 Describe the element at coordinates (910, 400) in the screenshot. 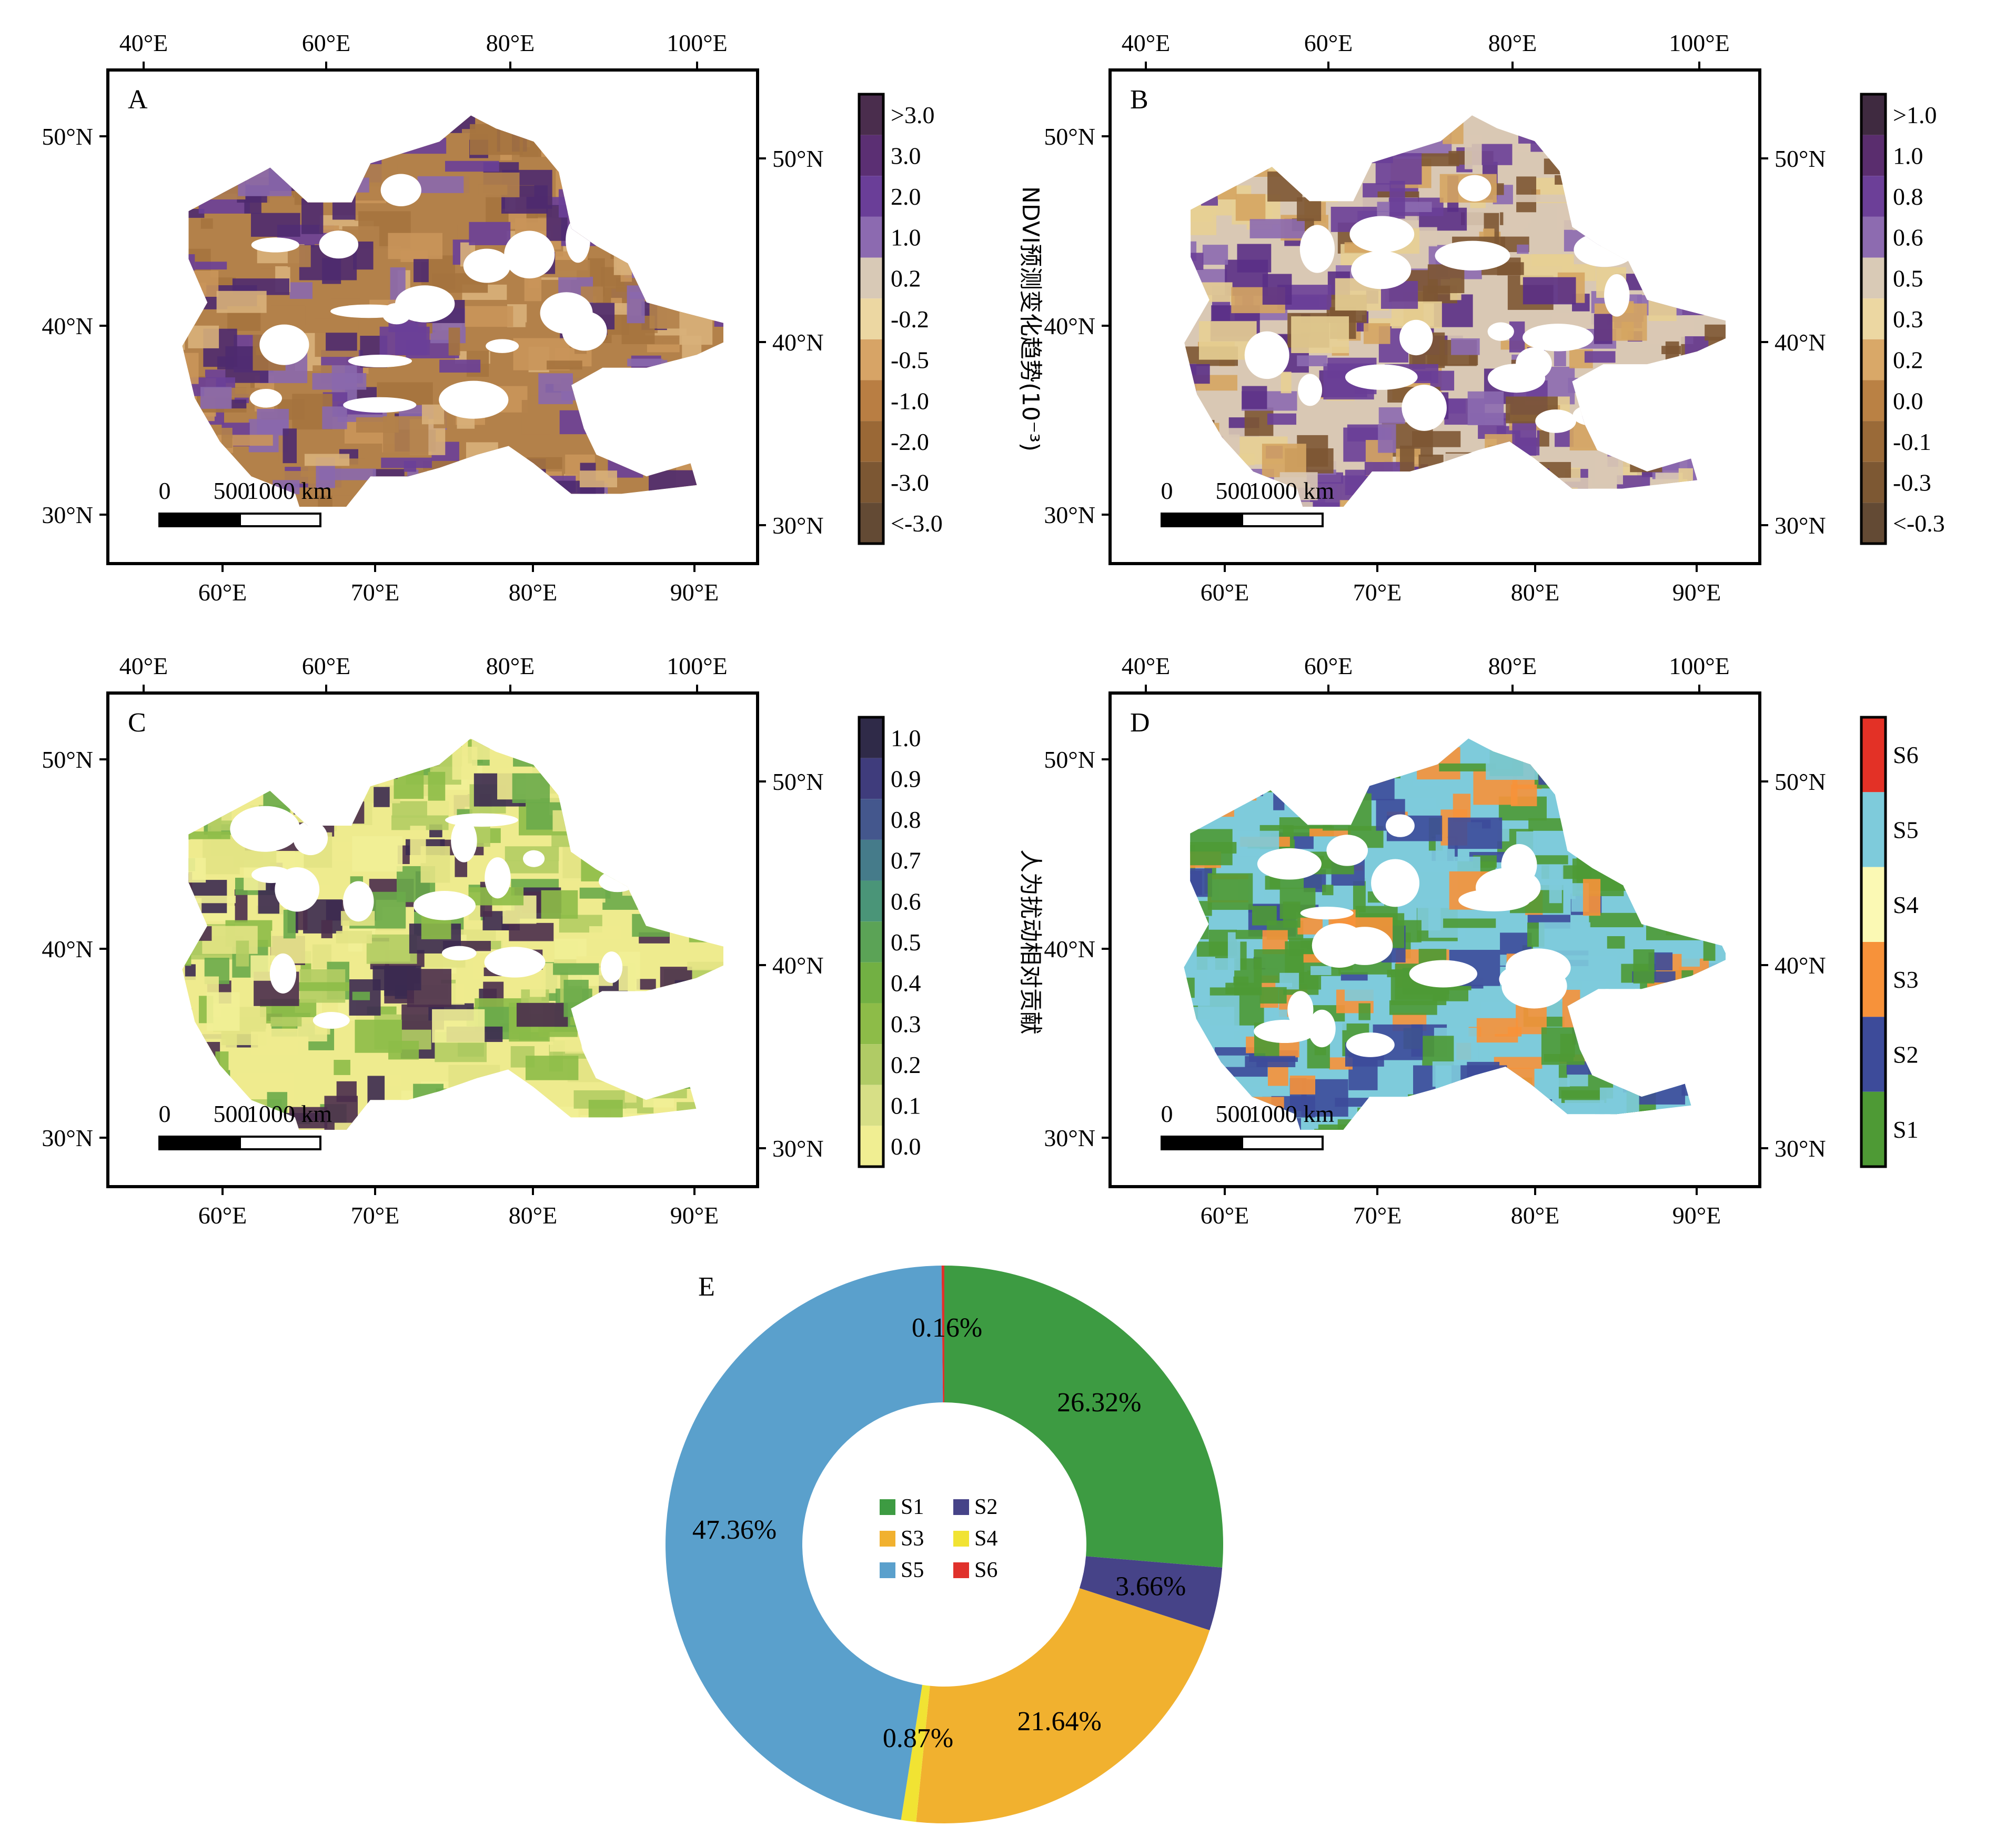

I see `colorbar-label: -1.0` at that location.